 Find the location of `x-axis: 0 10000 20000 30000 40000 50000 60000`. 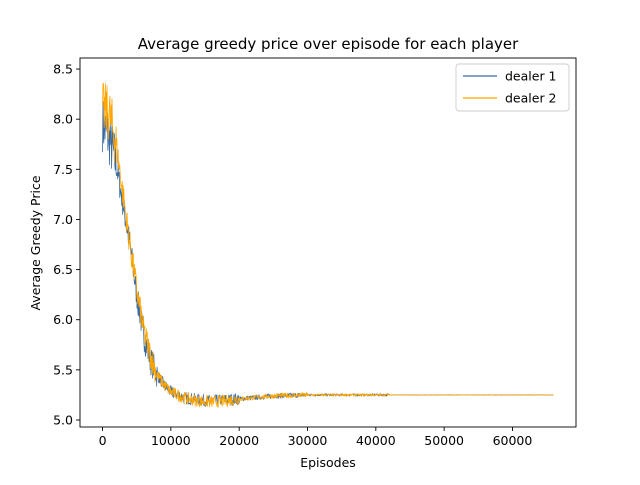

x-axis: 0 10000 20000 30000 40000 50000 60000 is located at coordinates (316, 437).